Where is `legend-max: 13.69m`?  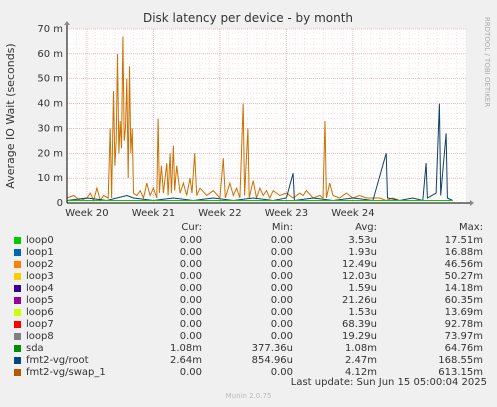
legend-max: 13.69m is located at coordinates (463, 312).